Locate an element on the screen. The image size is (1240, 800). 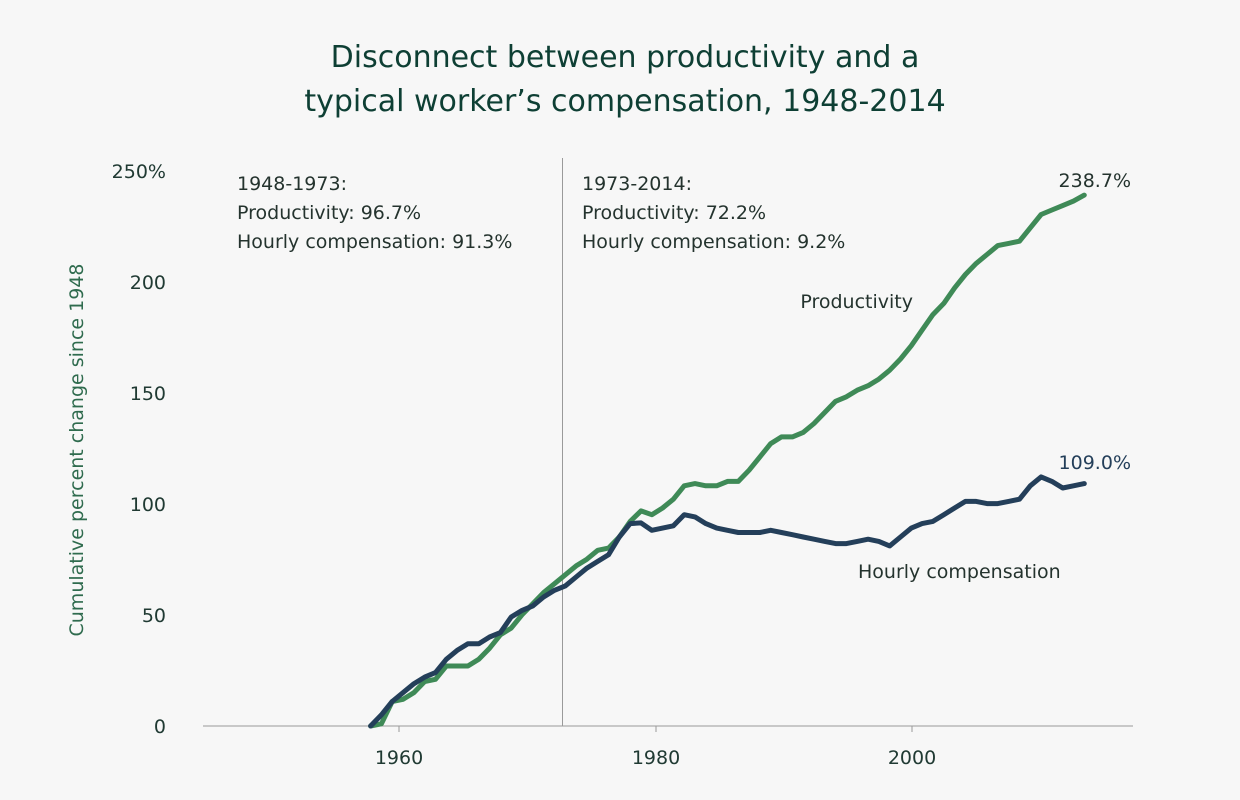
annotation-left-productivity: Productivity: 96.7% is located at coordinates (329, 213).